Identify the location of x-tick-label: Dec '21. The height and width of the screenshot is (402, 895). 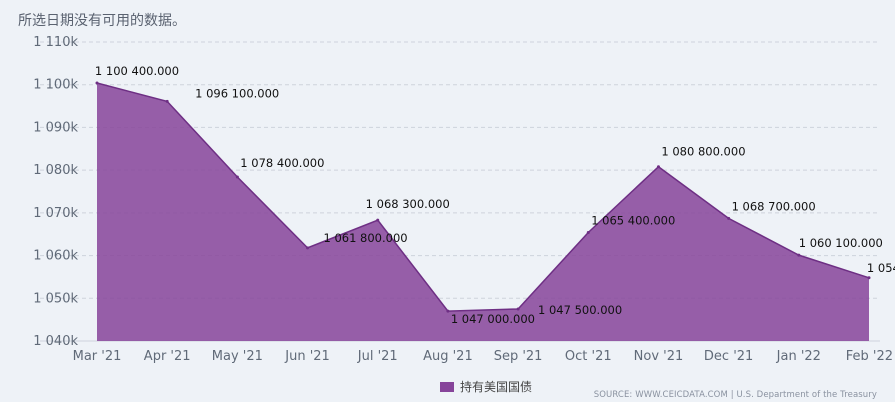
(728, 356).